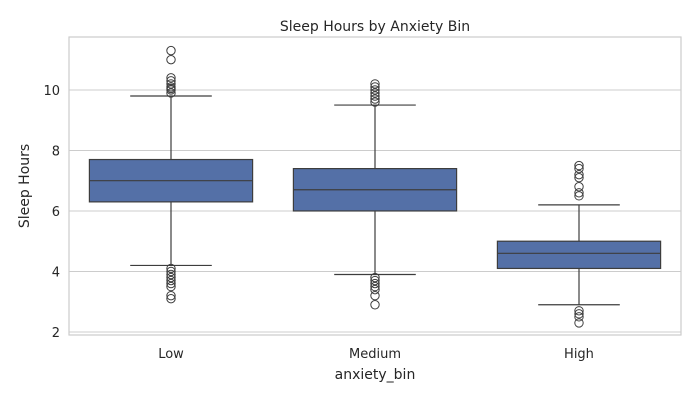 Image resolution: width=700 pixels, height=400 pixels. I want to click on x-axis-ticks: Low Medium High, so click(376, 354).